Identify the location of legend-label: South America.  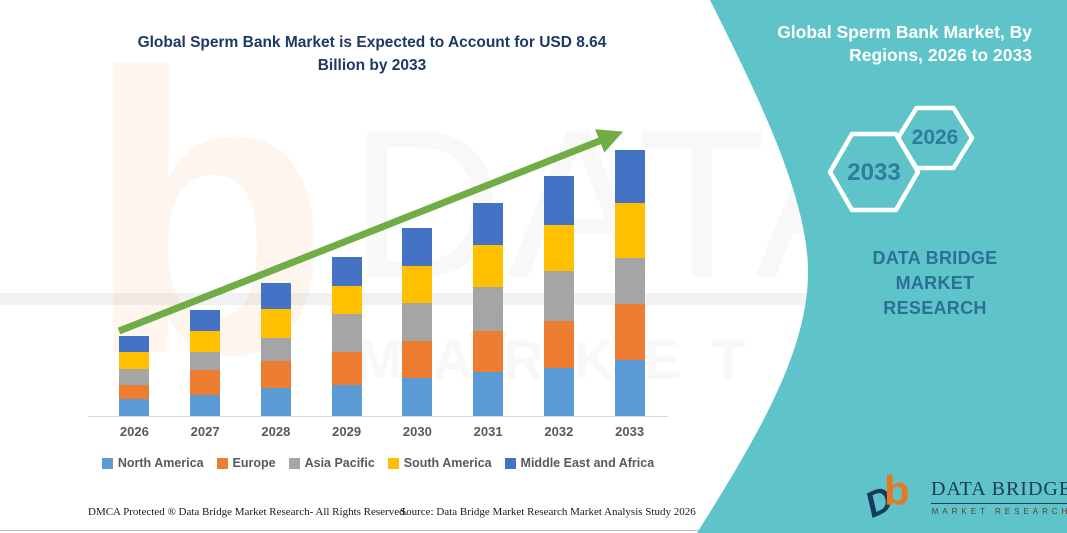
(447, 463).